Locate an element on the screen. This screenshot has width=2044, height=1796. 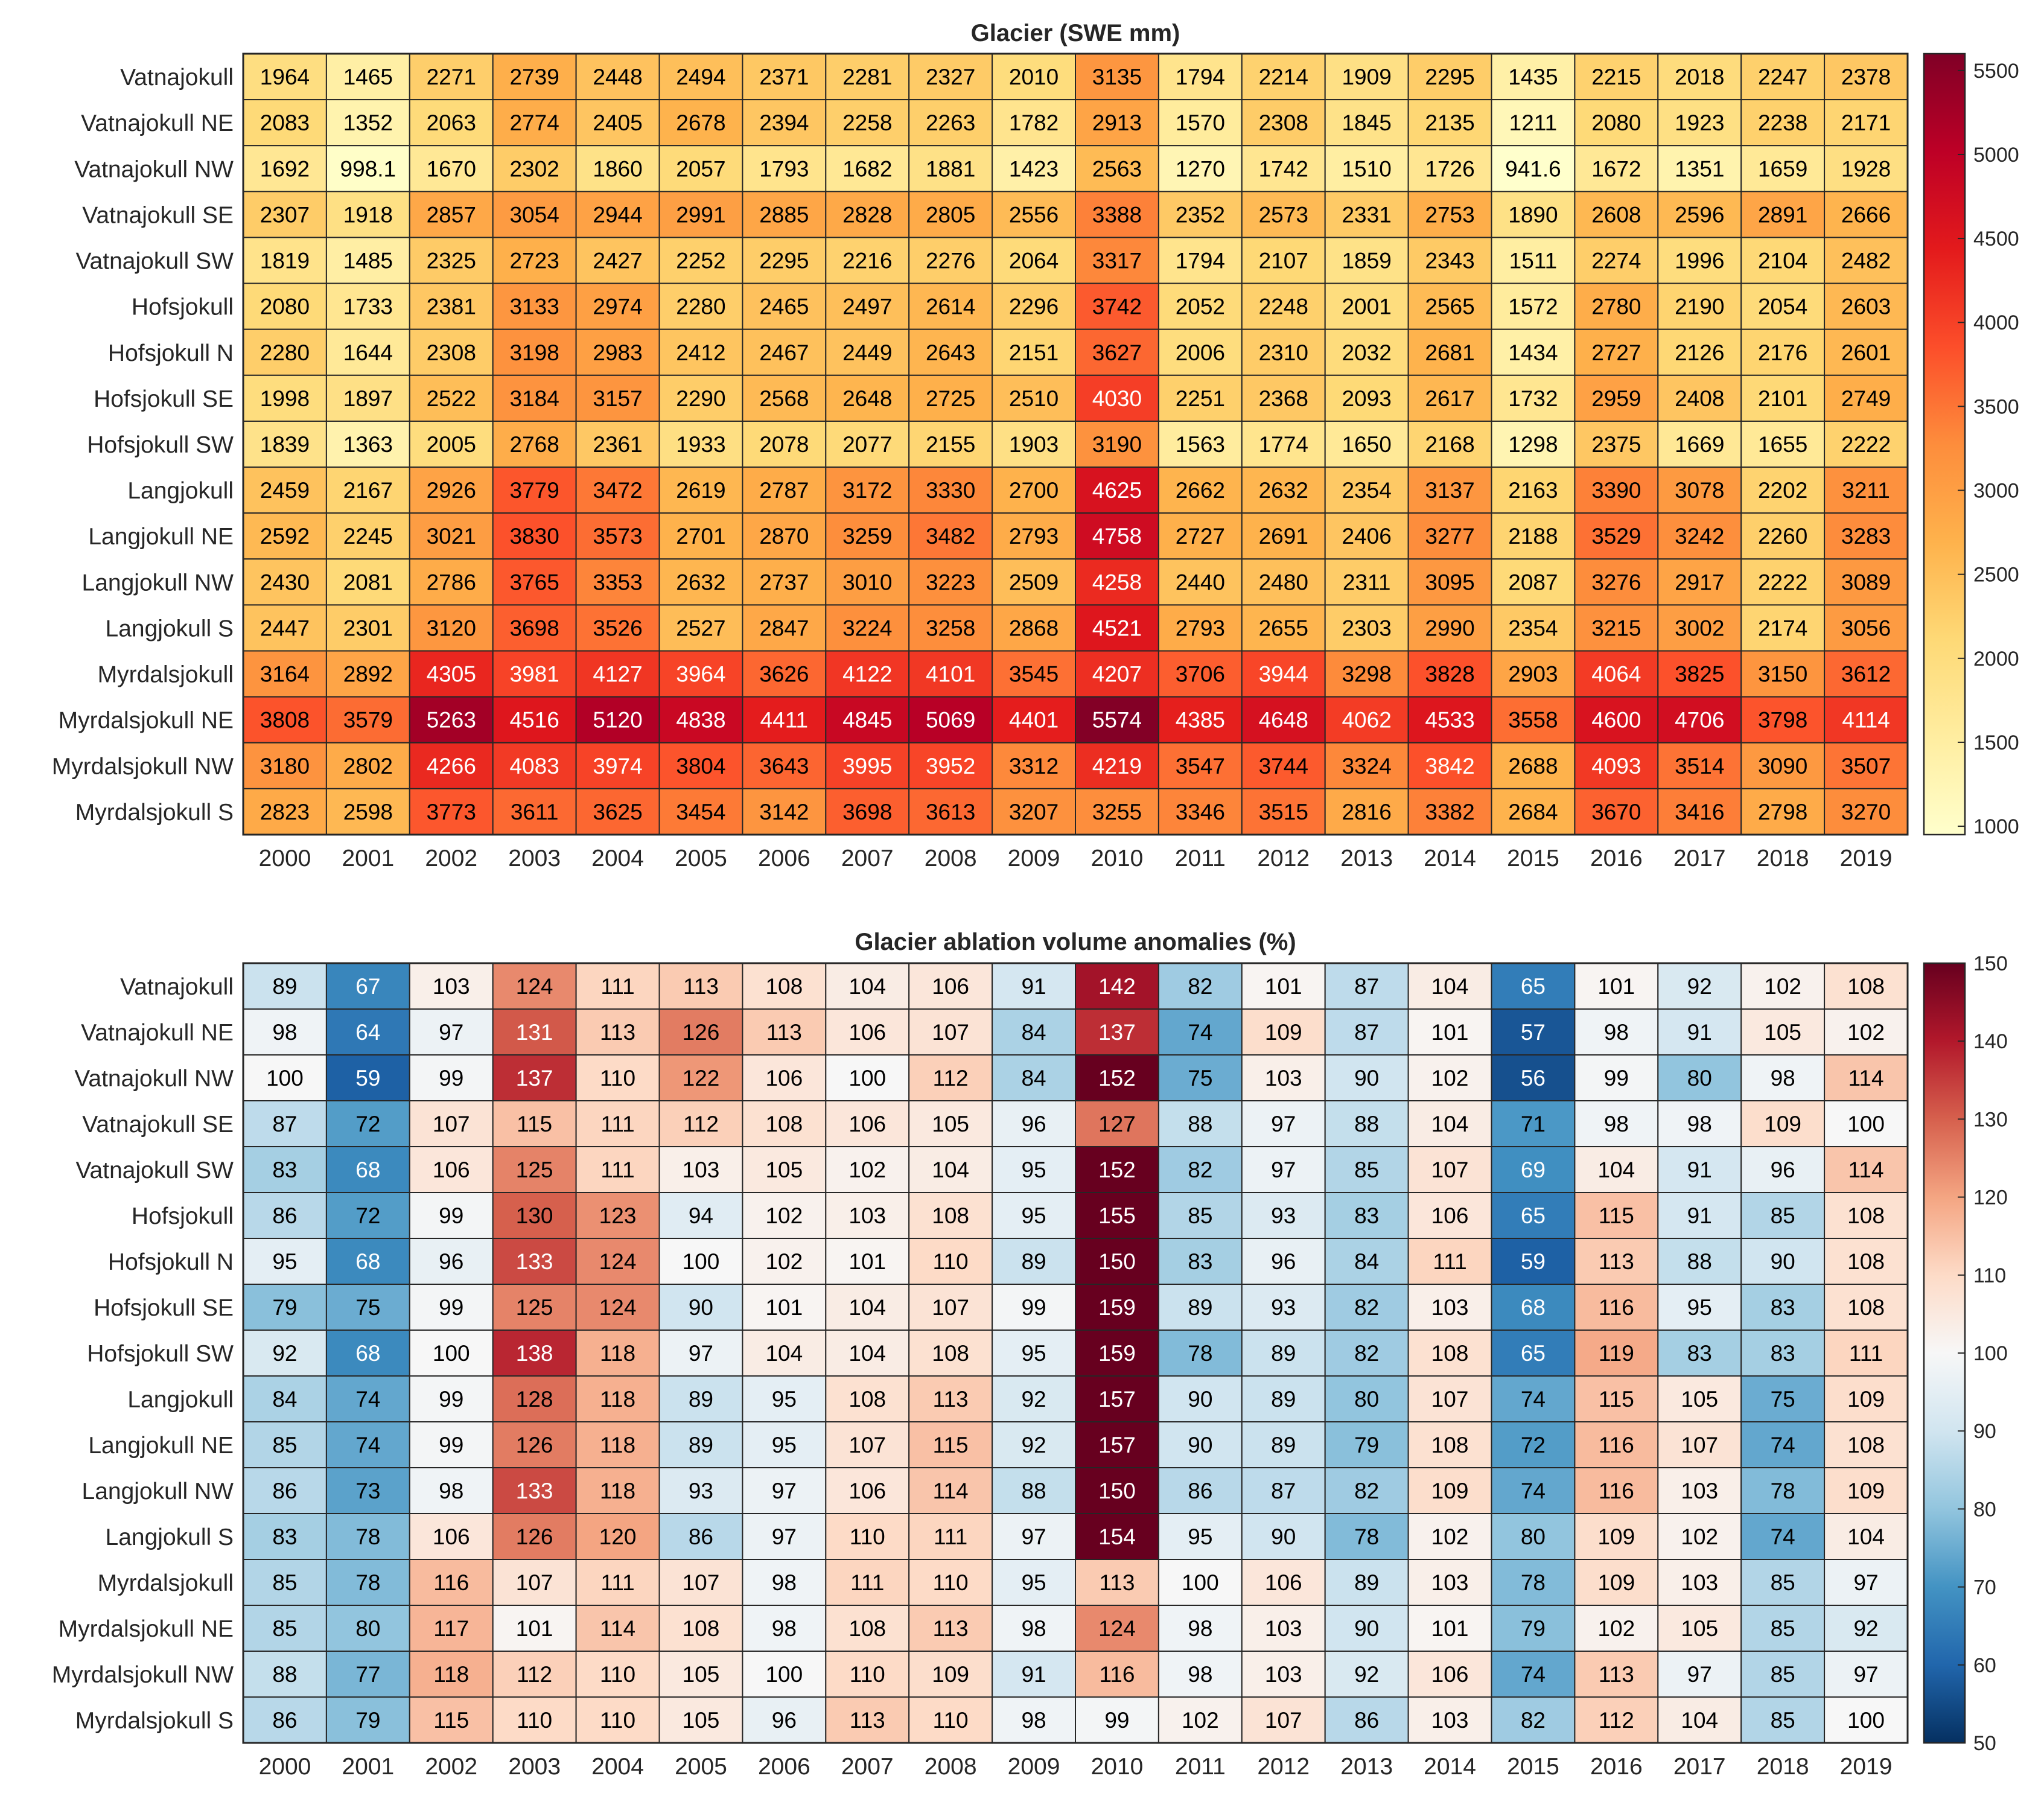
swe-cell-label: 2823 is located at coordinates (285, 812).